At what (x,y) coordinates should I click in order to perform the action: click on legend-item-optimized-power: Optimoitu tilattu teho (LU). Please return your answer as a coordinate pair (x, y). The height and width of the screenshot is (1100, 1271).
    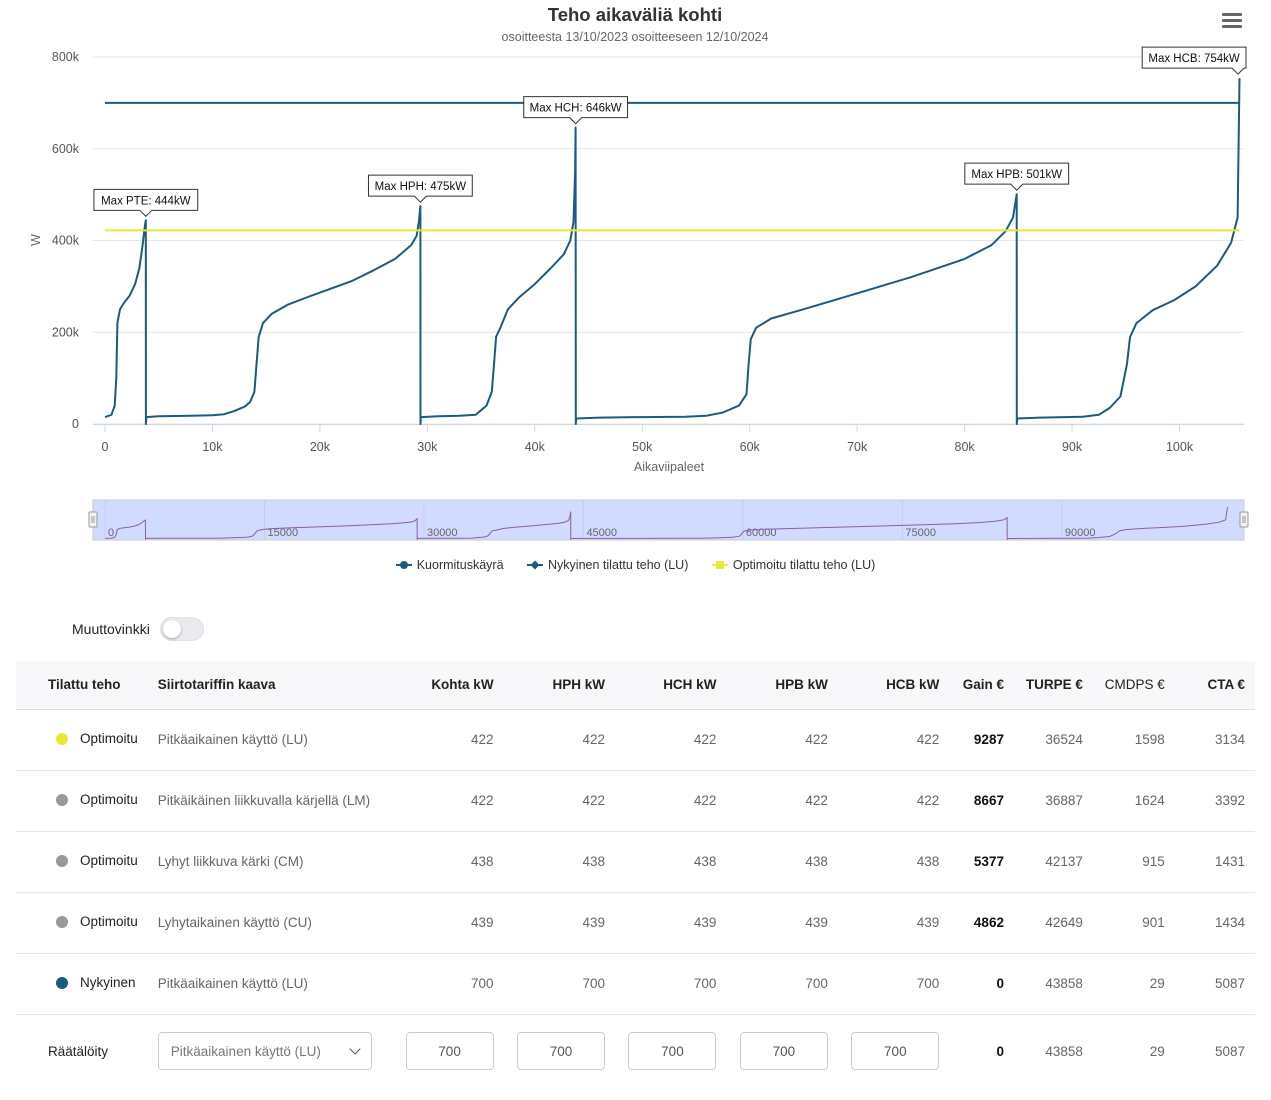
    Looking at the image, I should click on (793, 565).